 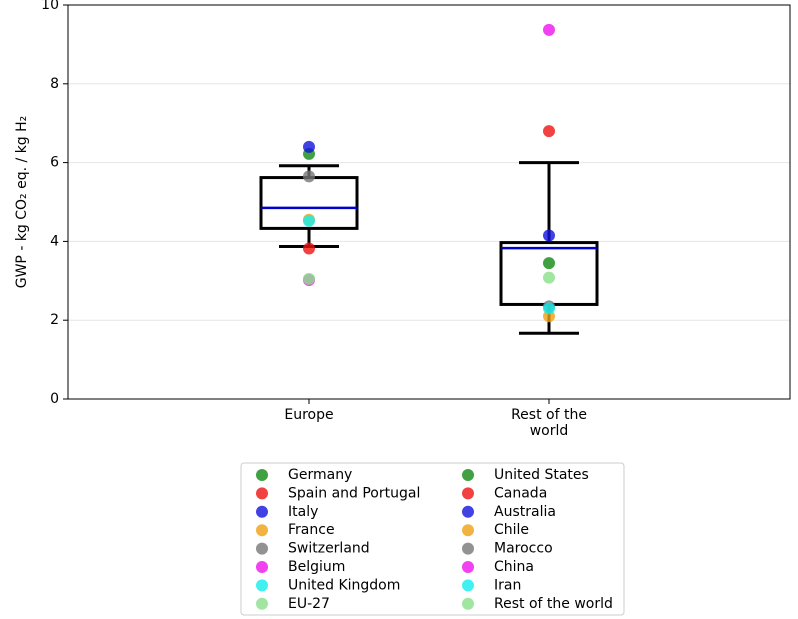 What do you see at coordinates (541, 475) in the screenshot?
I see `legend-label: United States` at bounding box center [541, 475].